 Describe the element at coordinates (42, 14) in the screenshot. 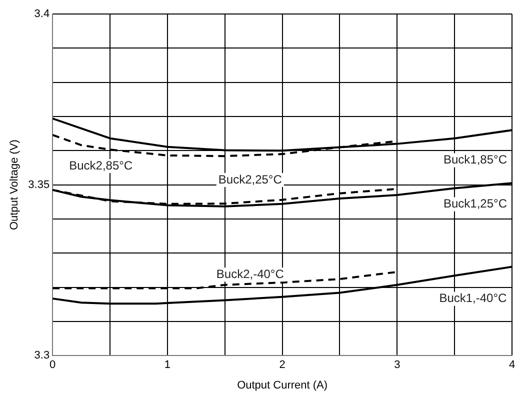

I see `y-tick-label: 3.4` at that location.